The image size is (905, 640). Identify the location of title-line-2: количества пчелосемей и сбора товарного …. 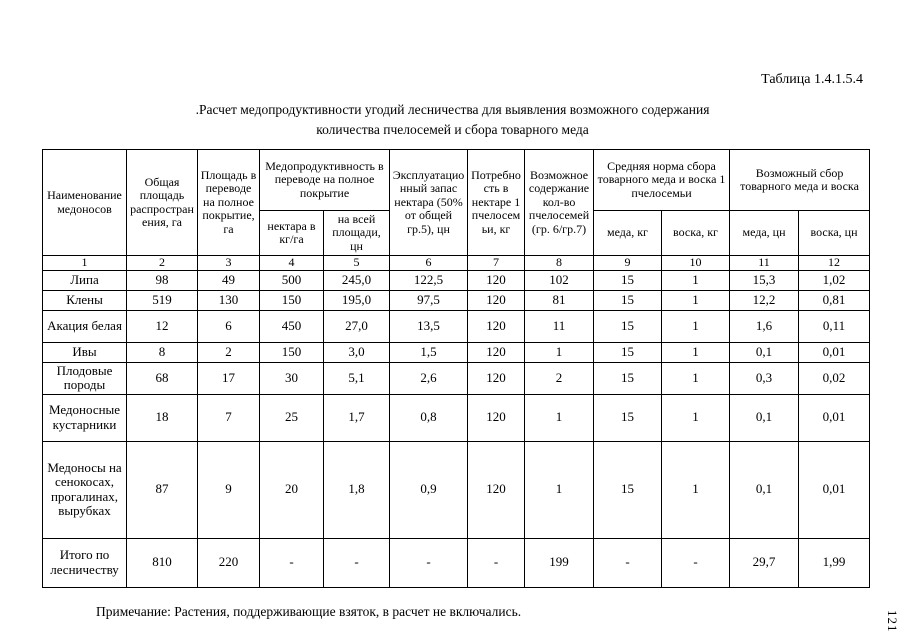
(452, 129).